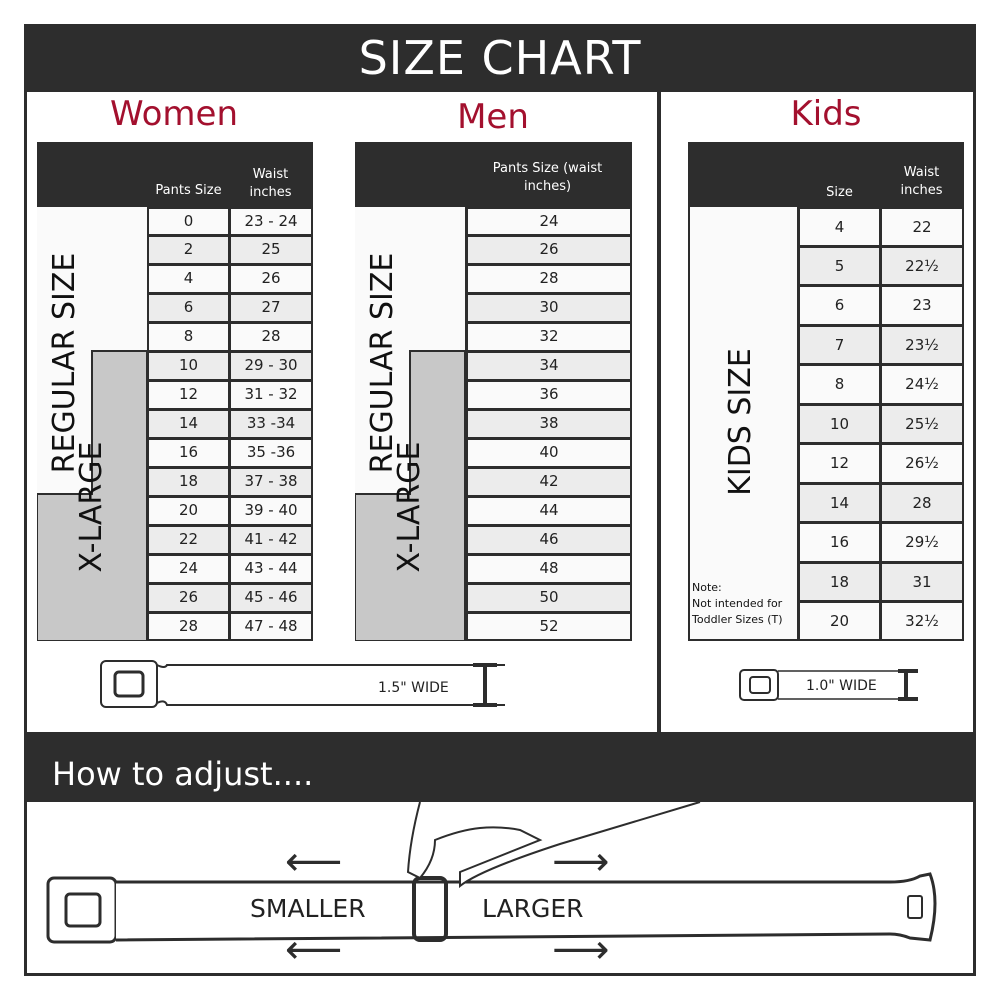  What do you see at coordinates (922, 424) in the screenshot?
I see `waist-cell: 25½` at bounding box center [922, 424].